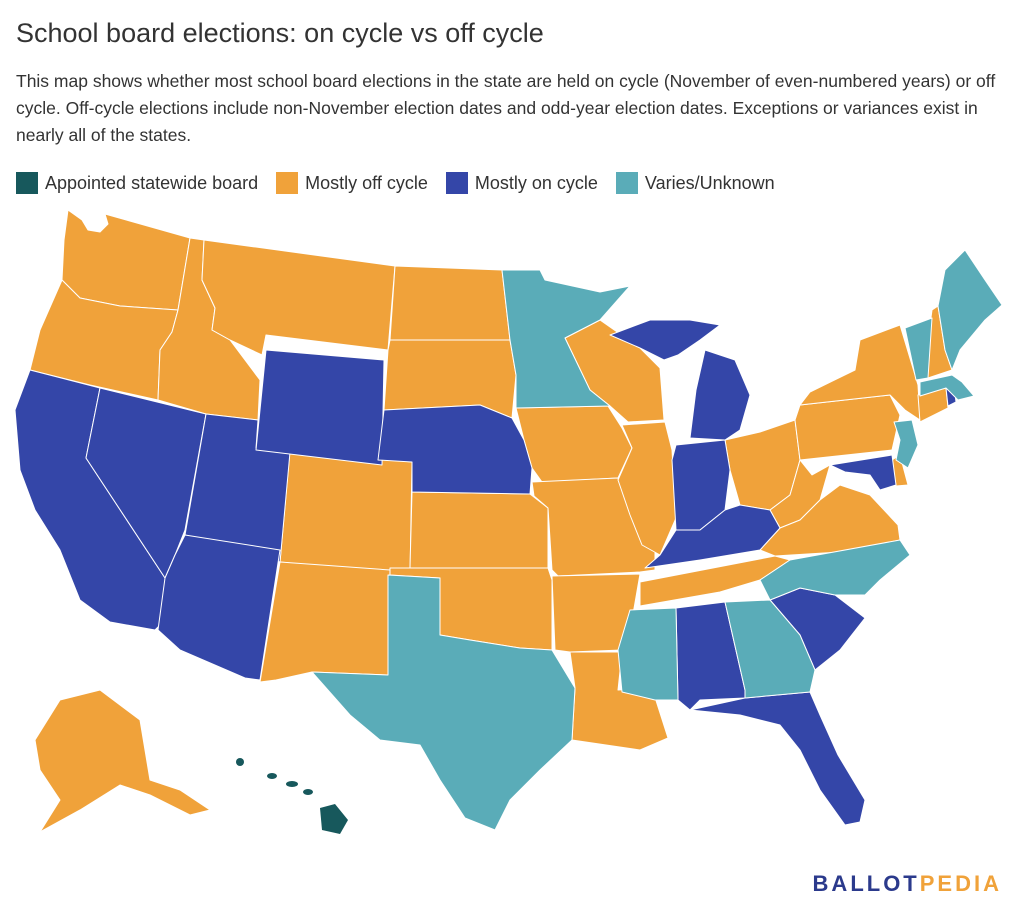 This screenshot has height=917, width=1024. Describe the element at coordinates (320, 407) in the screenshot. I see `state-wyoming` at that location.